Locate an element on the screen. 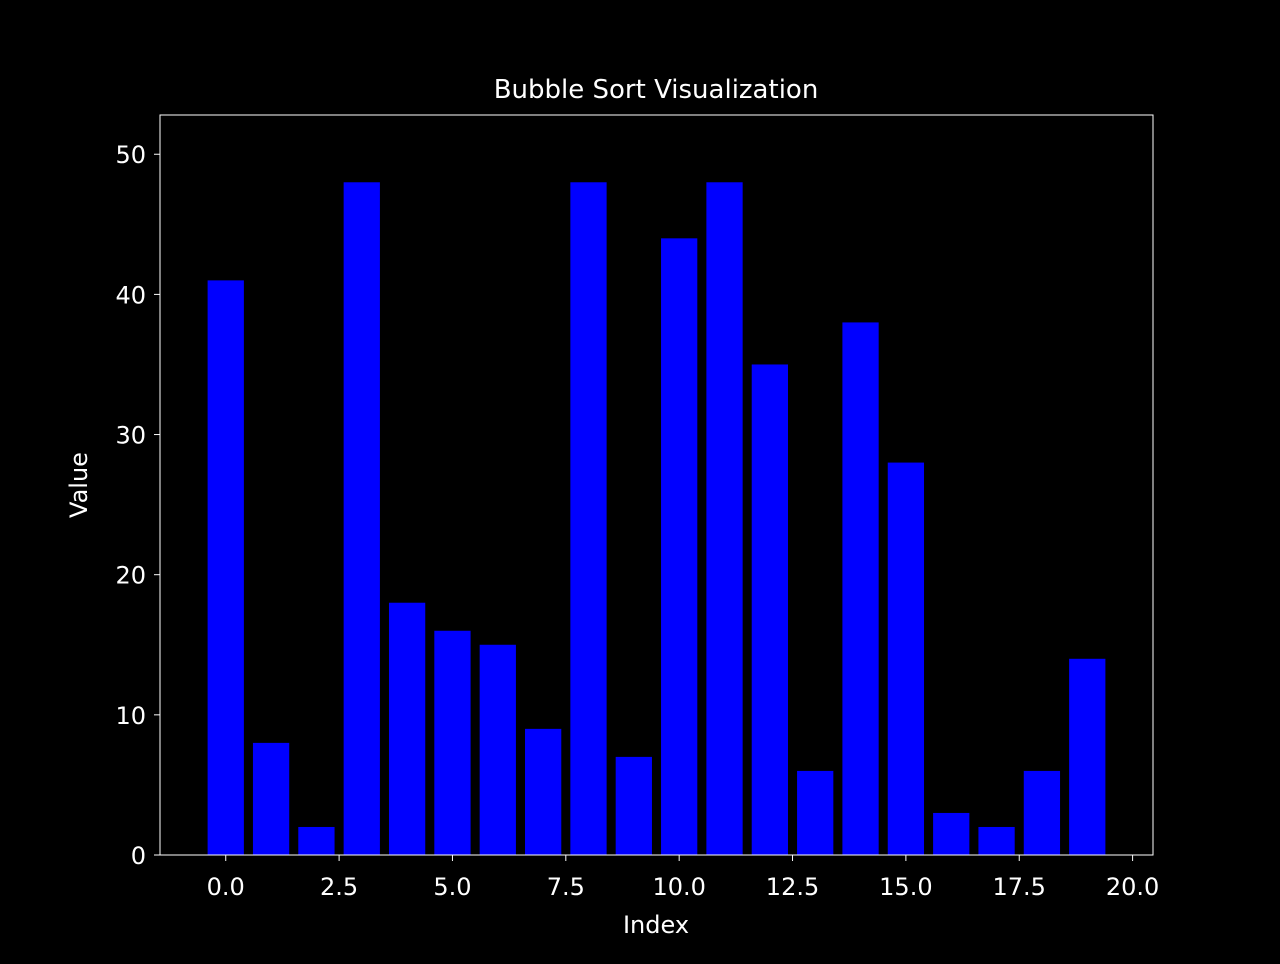  y-tick-label: 20 is located at coordinates (130, 576).